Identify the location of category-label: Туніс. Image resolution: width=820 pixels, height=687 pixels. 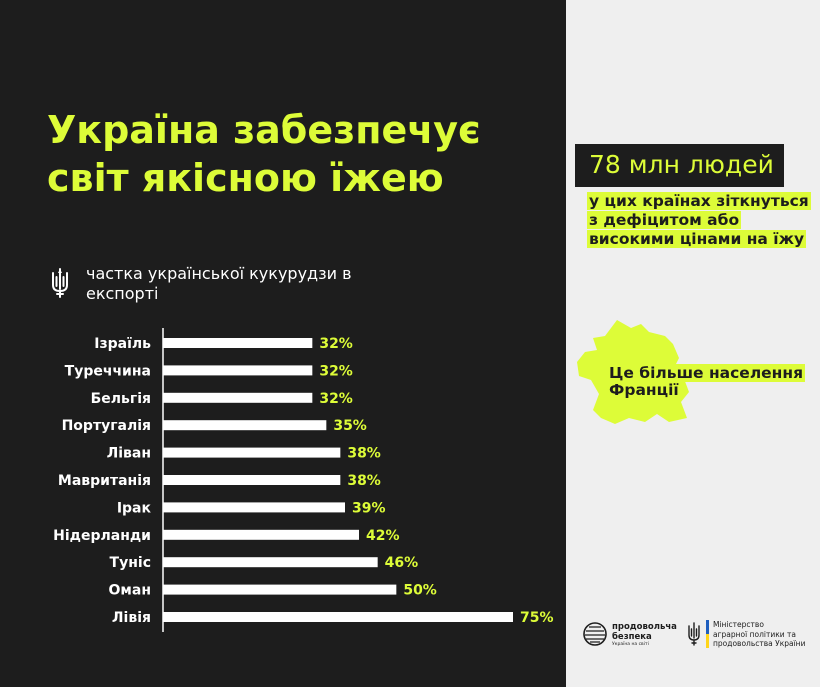
(130, 563).